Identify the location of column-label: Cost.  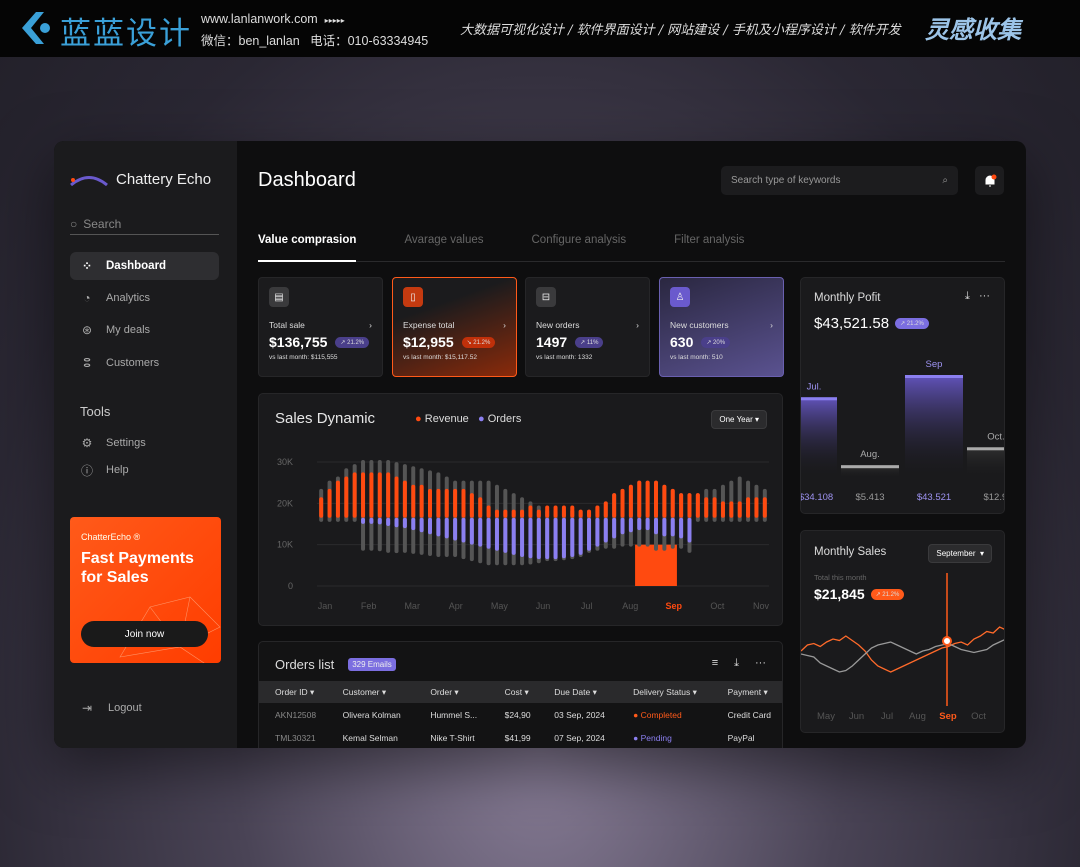
(513, 691).